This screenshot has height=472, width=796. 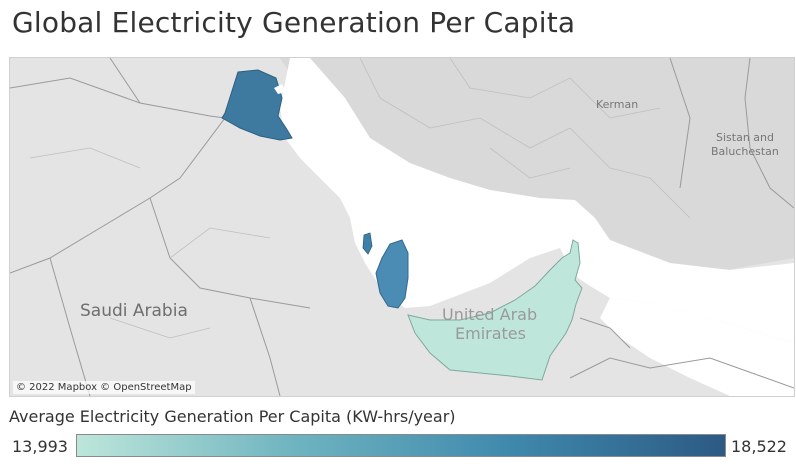 What do you see at coordinates (490, 333) in the screenshot?
I see `label-uae-line2: Emirates` at bounding box center [490, 333].